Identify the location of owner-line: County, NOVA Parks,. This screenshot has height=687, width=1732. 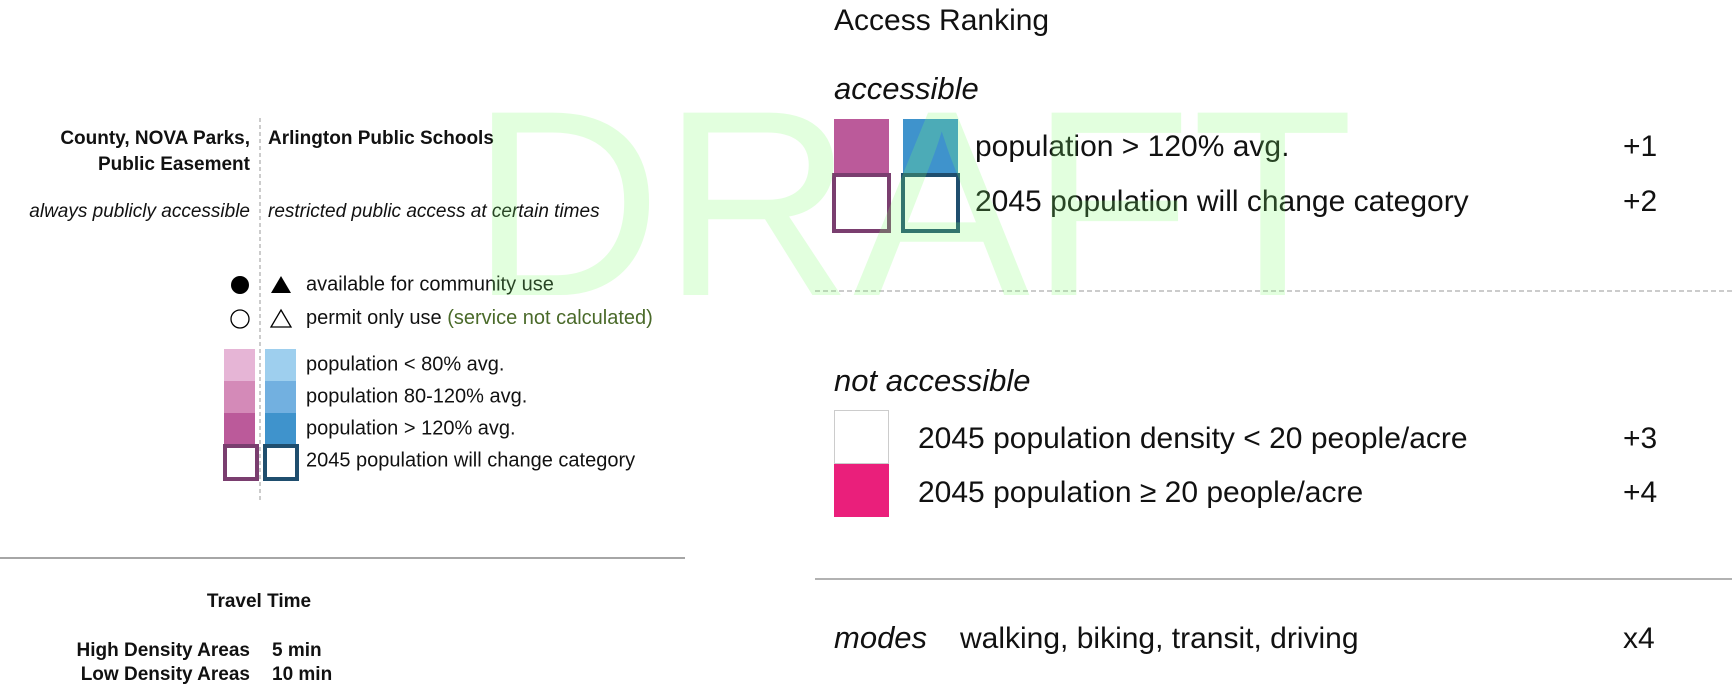
(155, 138).